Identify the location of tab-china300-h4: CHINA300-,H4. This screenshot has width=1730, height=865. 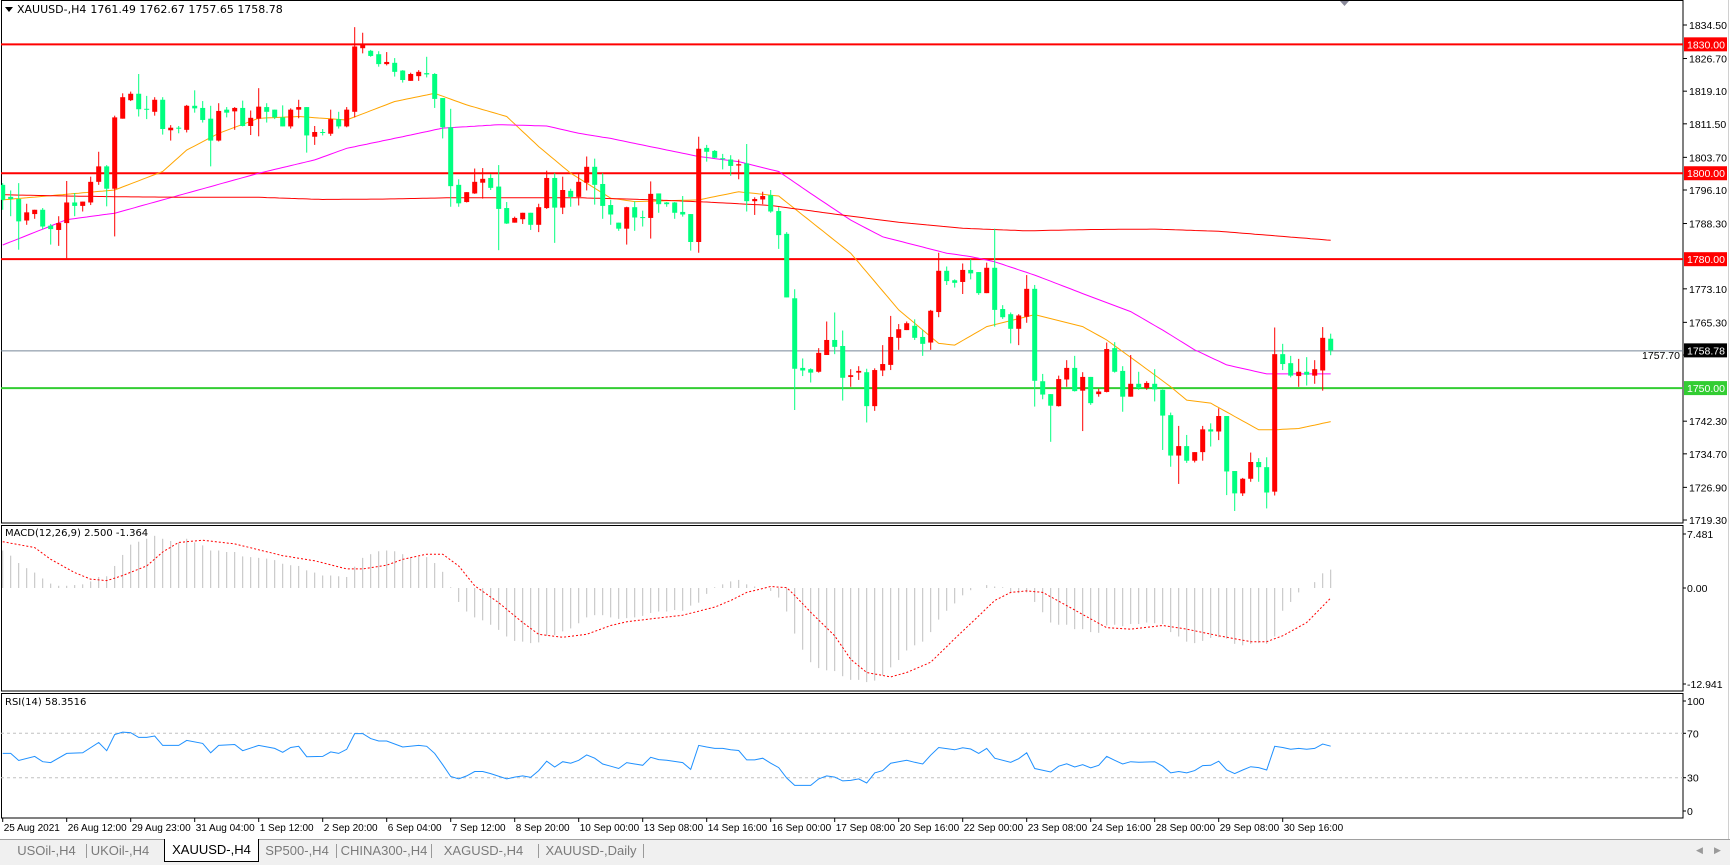
(384, 850).